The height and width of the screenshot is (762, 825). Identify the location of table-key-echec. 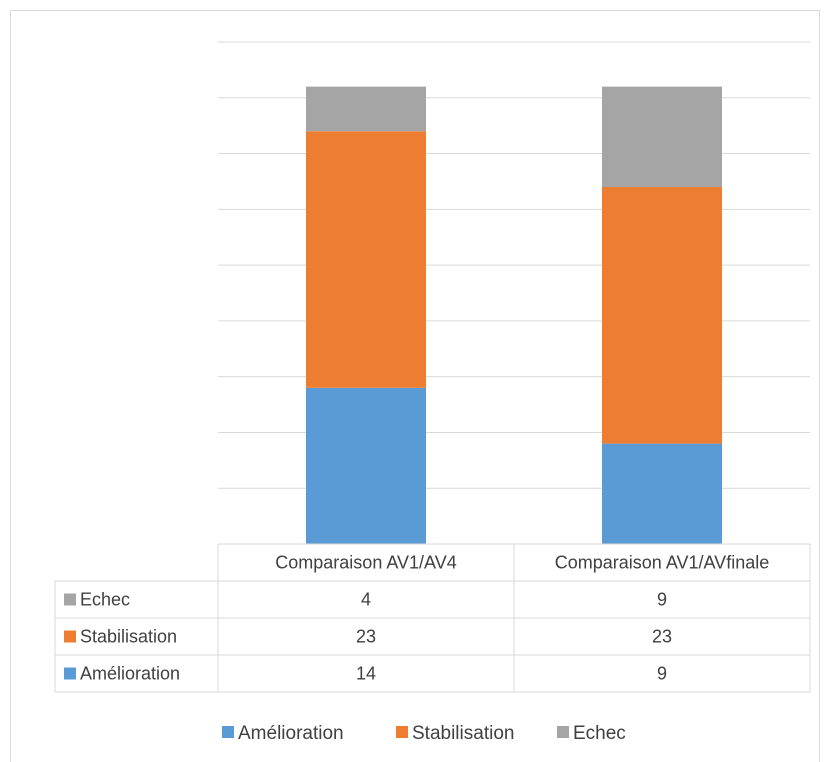
(70, 599).